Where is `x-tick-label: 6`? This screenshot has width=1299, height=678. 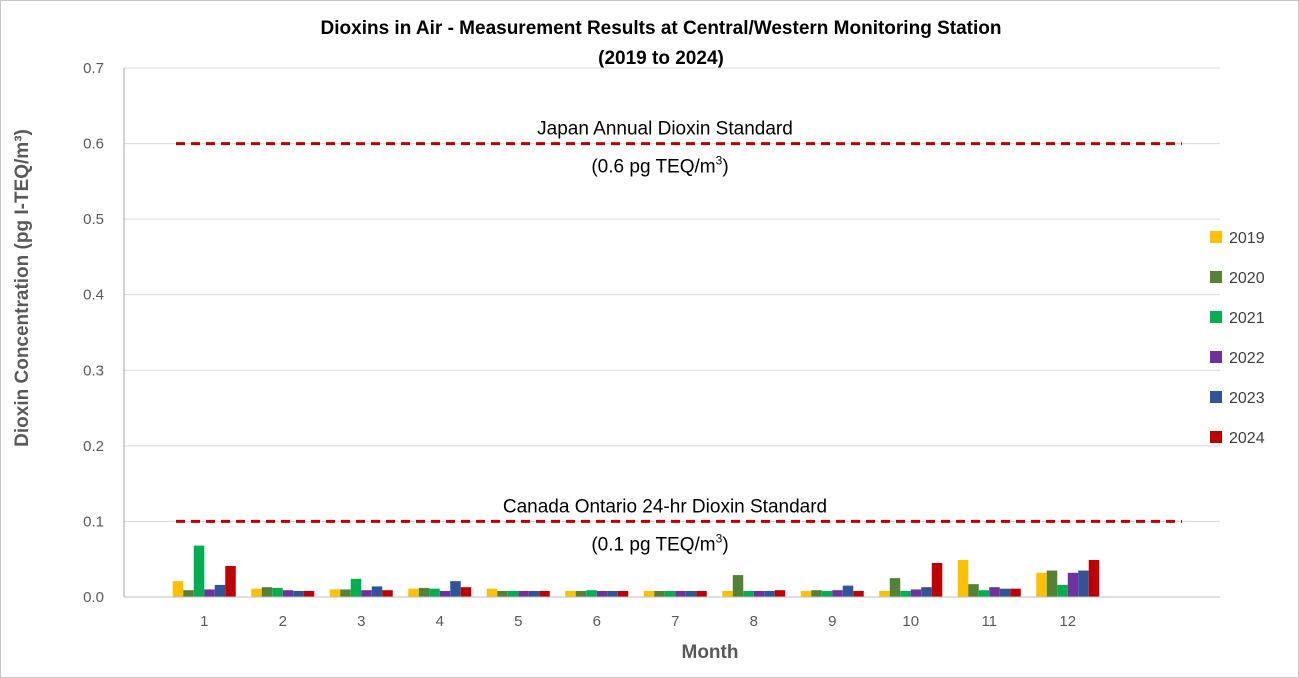 x-tick-label: 6 is located at coordinates (597, 621).